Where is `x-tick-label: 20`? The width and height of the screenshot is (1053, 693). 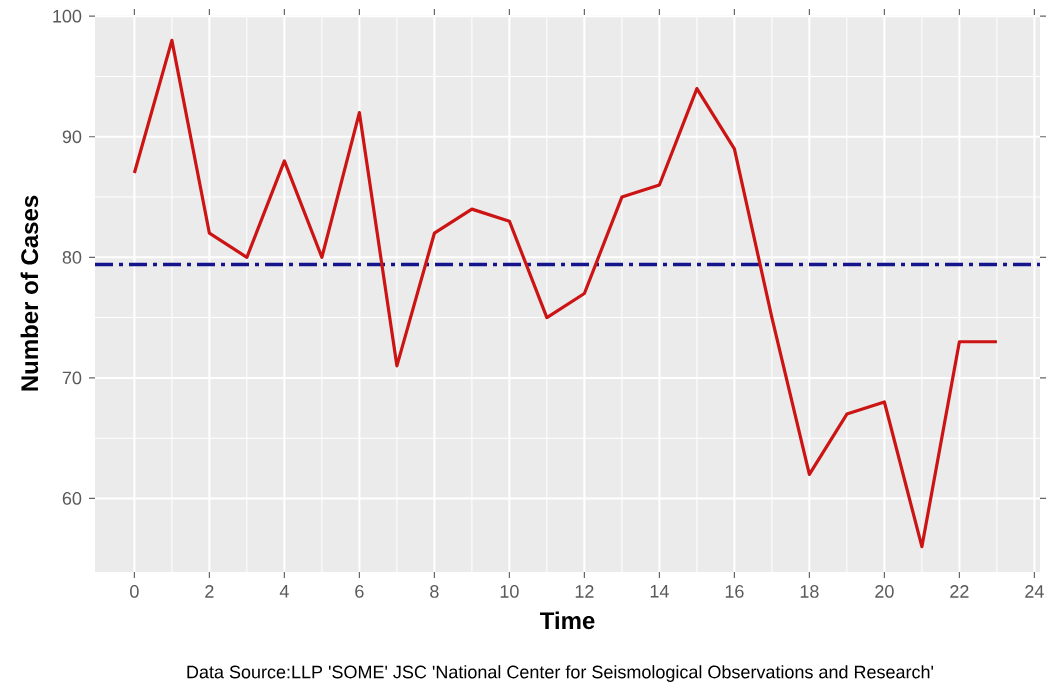 x-tick-label: 20 is located at coordinates (884, 591).